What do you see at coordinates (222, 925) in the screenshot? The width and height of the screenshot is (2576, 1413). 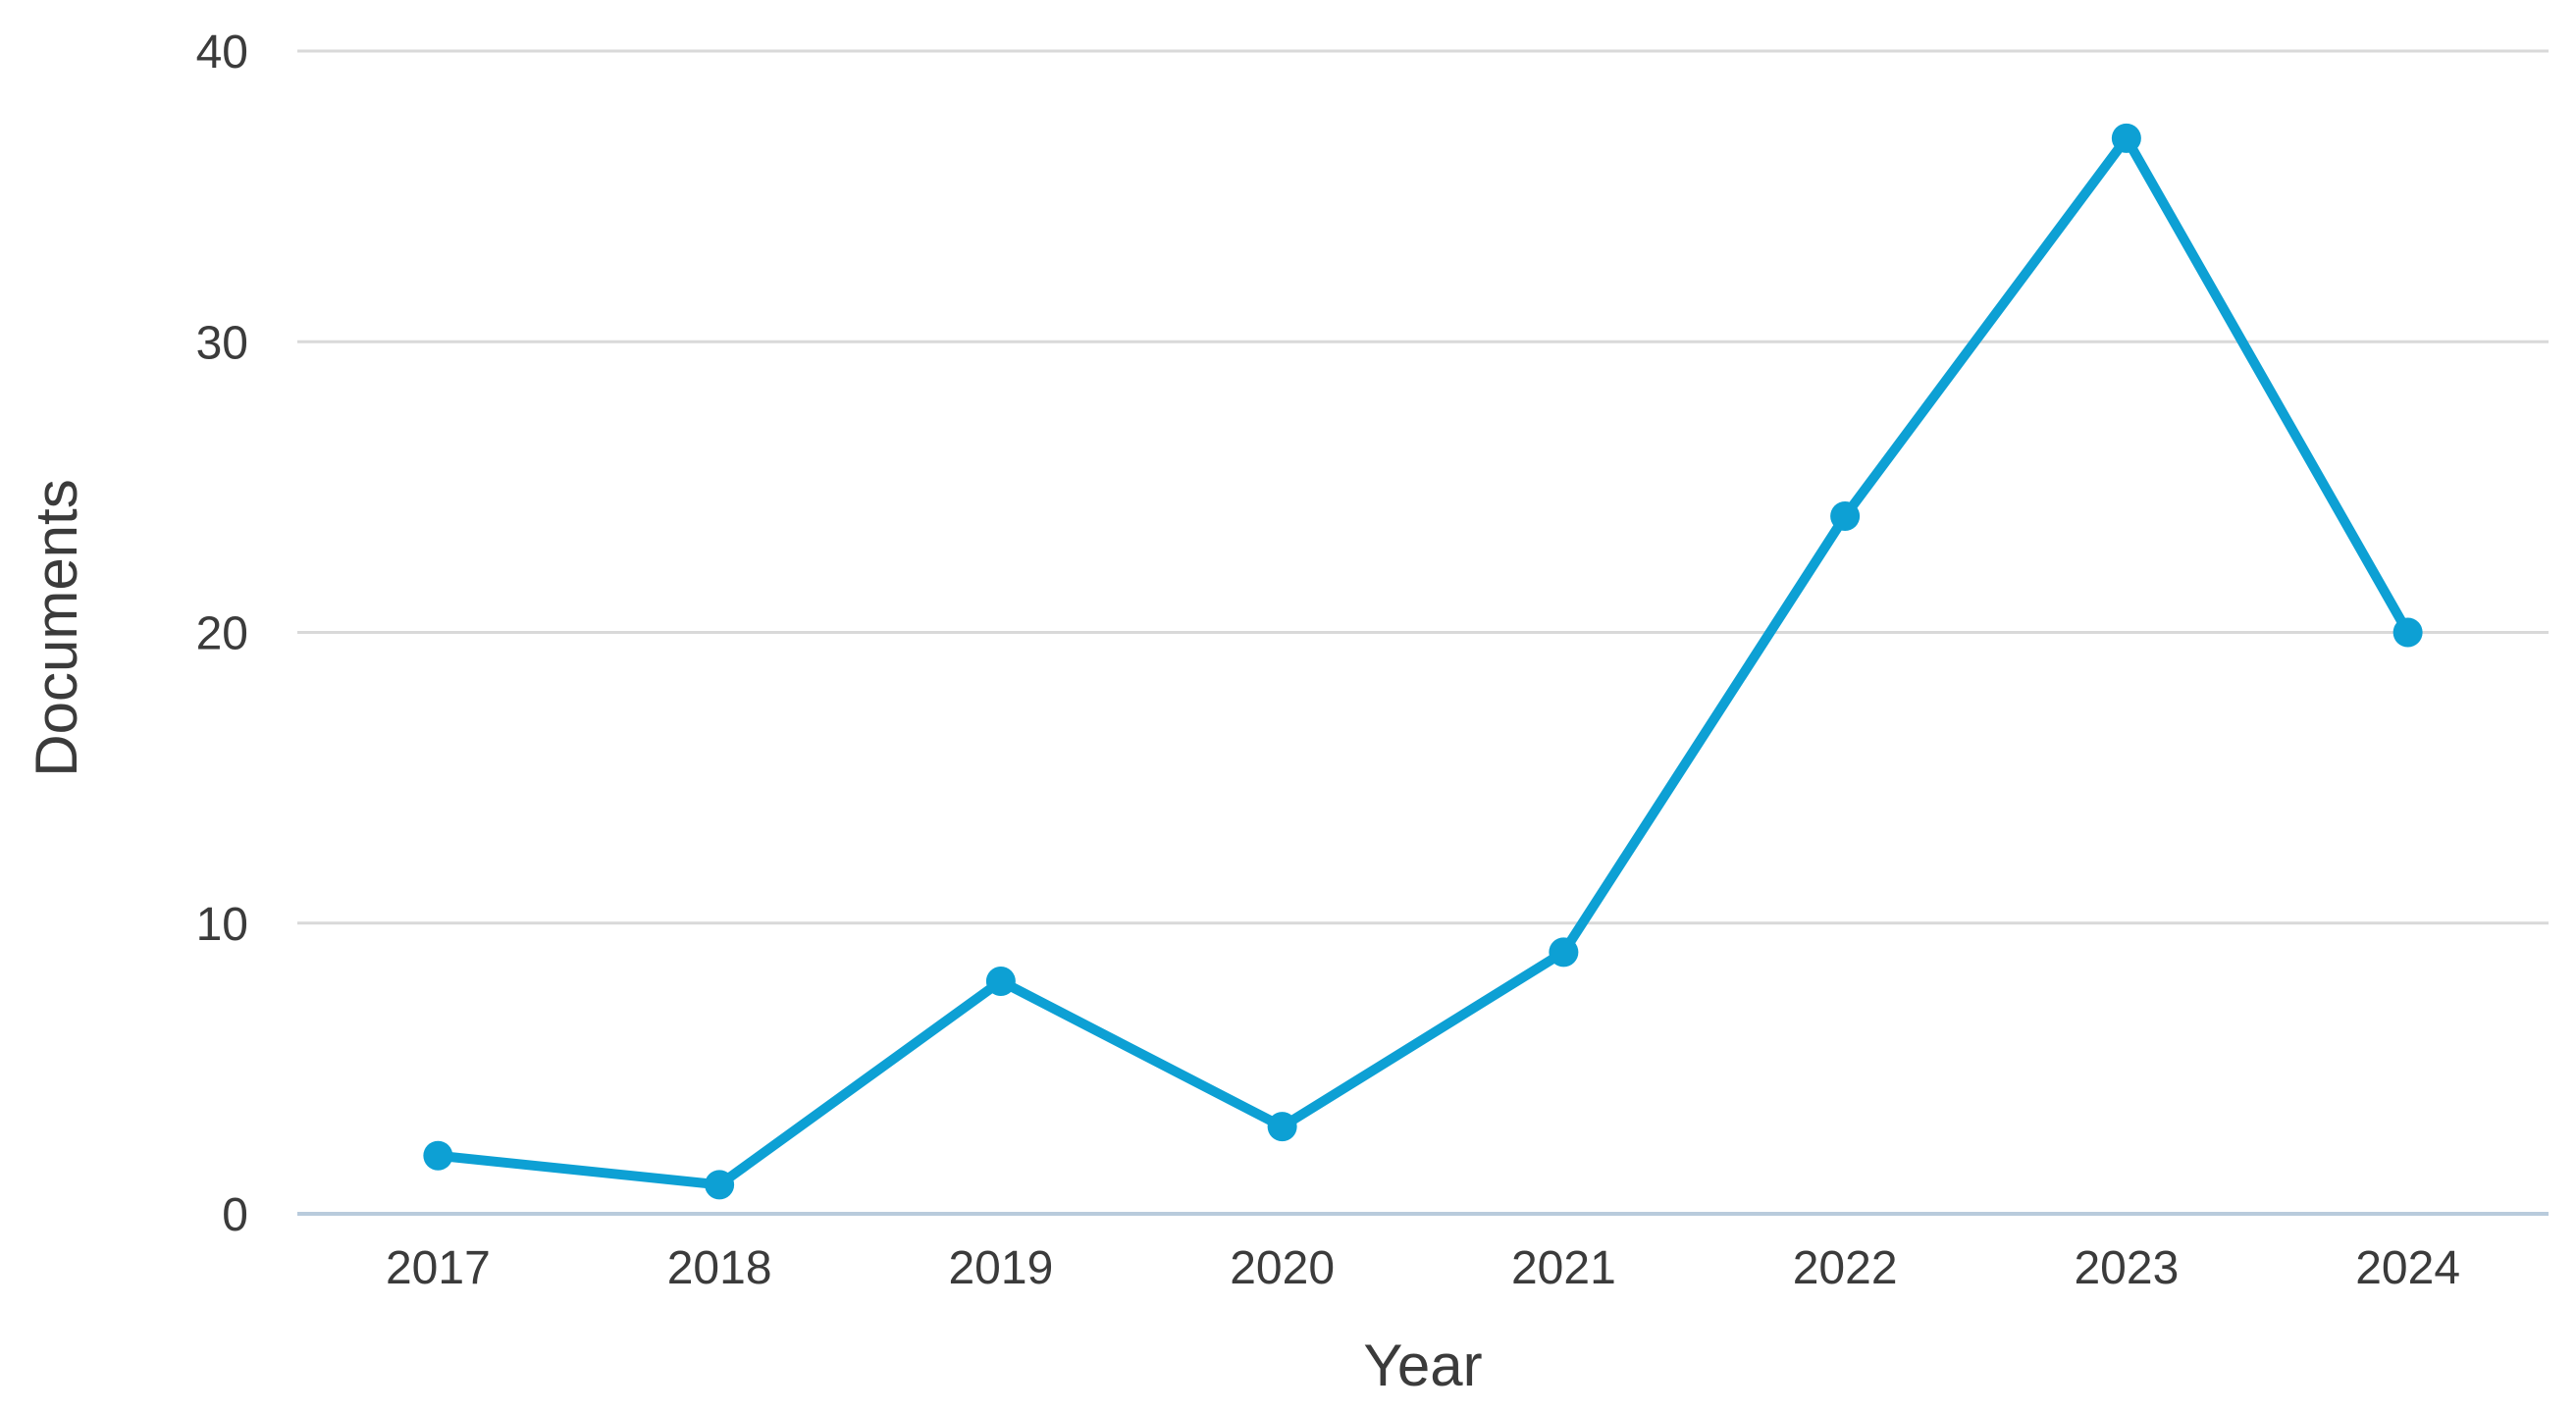 I see `y-tick-label: 10` at bounding box center [222, 925].